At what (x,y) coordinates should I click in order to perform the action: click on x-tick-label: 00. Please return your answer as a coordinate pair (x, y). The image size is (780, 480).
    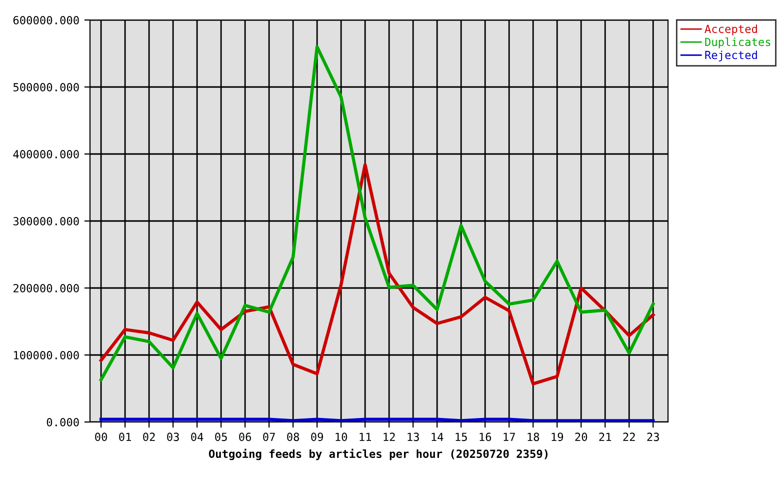
    Looking at the image, I should click on (101, 437).